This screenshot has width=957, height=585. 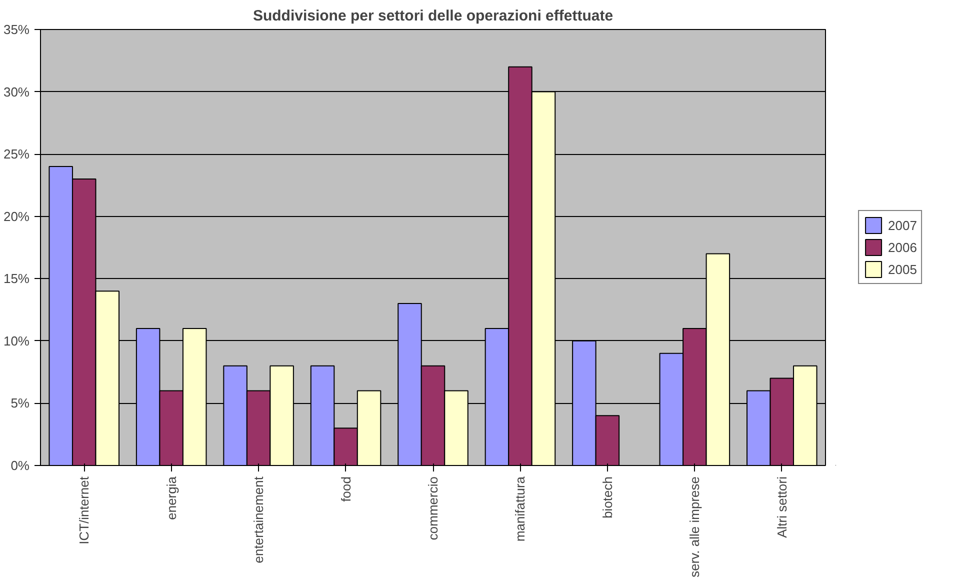 What do you see at coordinates (20, 403) in the screenshot?
I see `y-tick-label: 5%` at bounding box center [20, 403].